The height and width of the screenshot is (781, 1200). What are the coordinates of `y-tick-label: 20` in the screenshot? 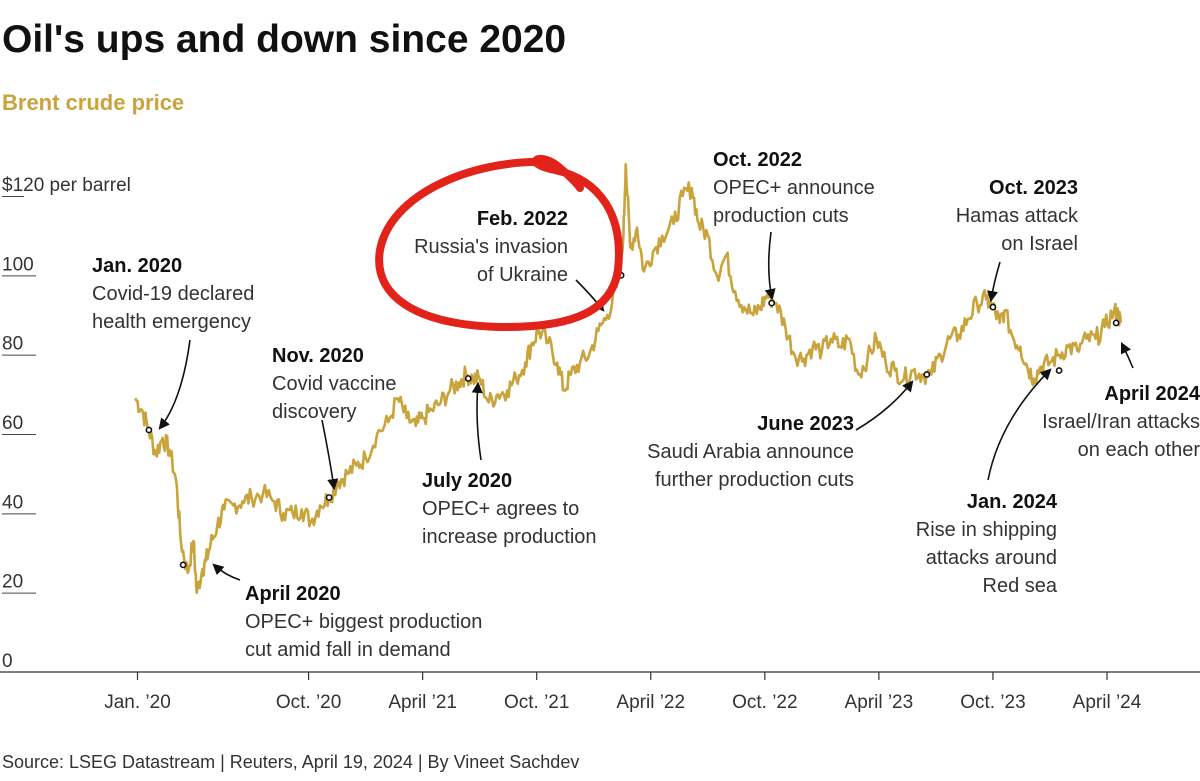 It's located at (12, 582).